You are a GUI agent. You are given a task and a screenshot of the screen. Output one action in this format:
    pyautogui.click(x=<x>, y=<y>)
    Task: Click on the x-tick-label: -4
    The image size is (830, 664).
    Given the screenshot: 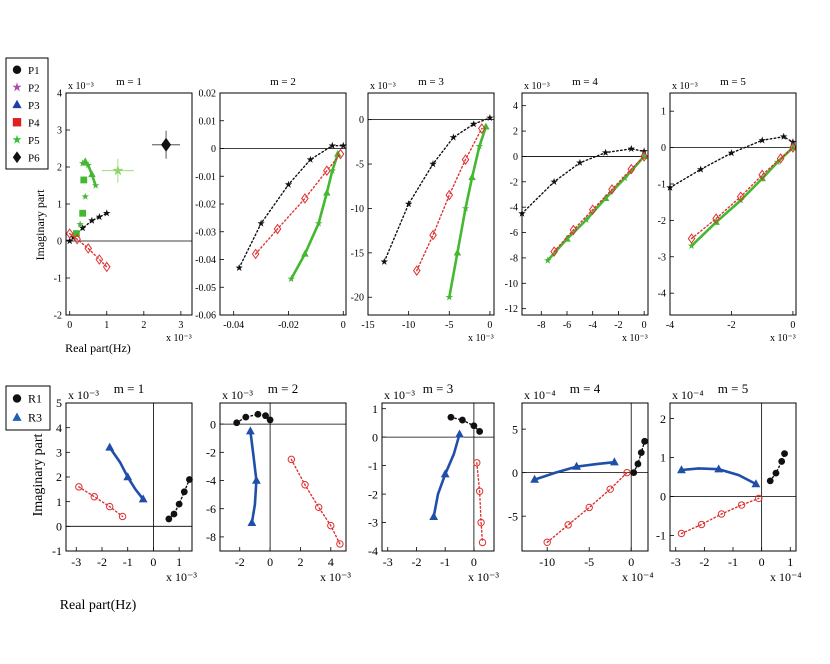 What is the action you would take?
    pyautogui.click(x=670, y=325)
    